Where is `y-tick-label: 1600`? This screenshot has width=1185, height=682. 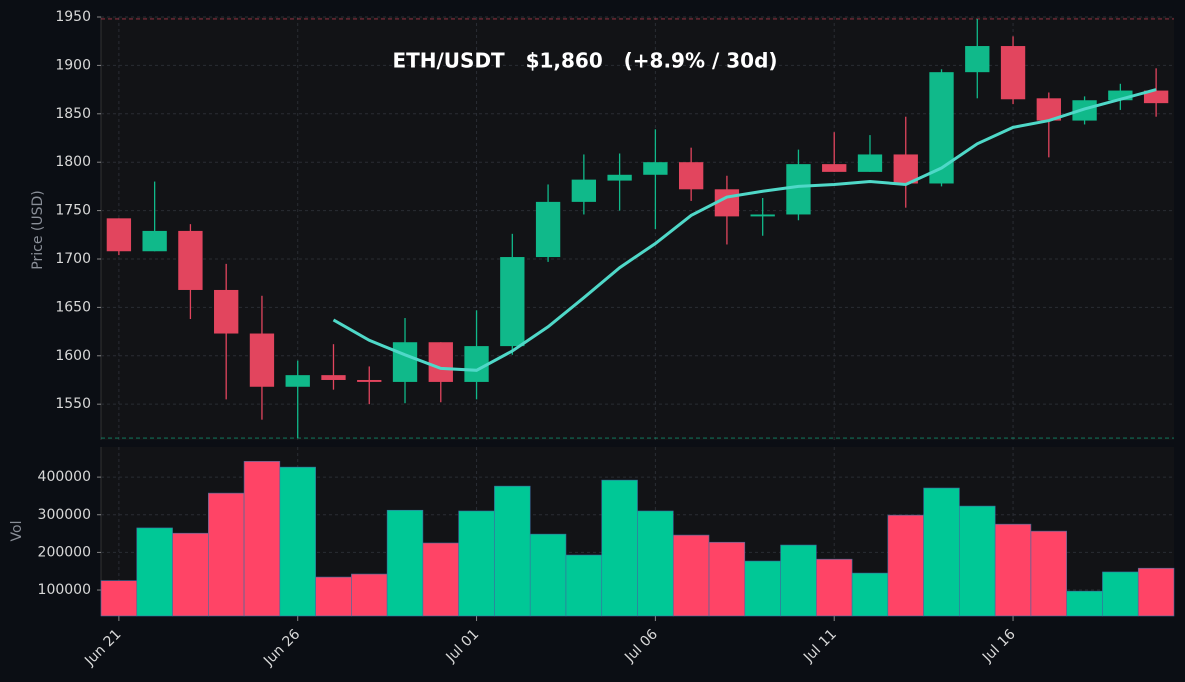 y-tick-label: 1600 is located at coordinates (73, 356).